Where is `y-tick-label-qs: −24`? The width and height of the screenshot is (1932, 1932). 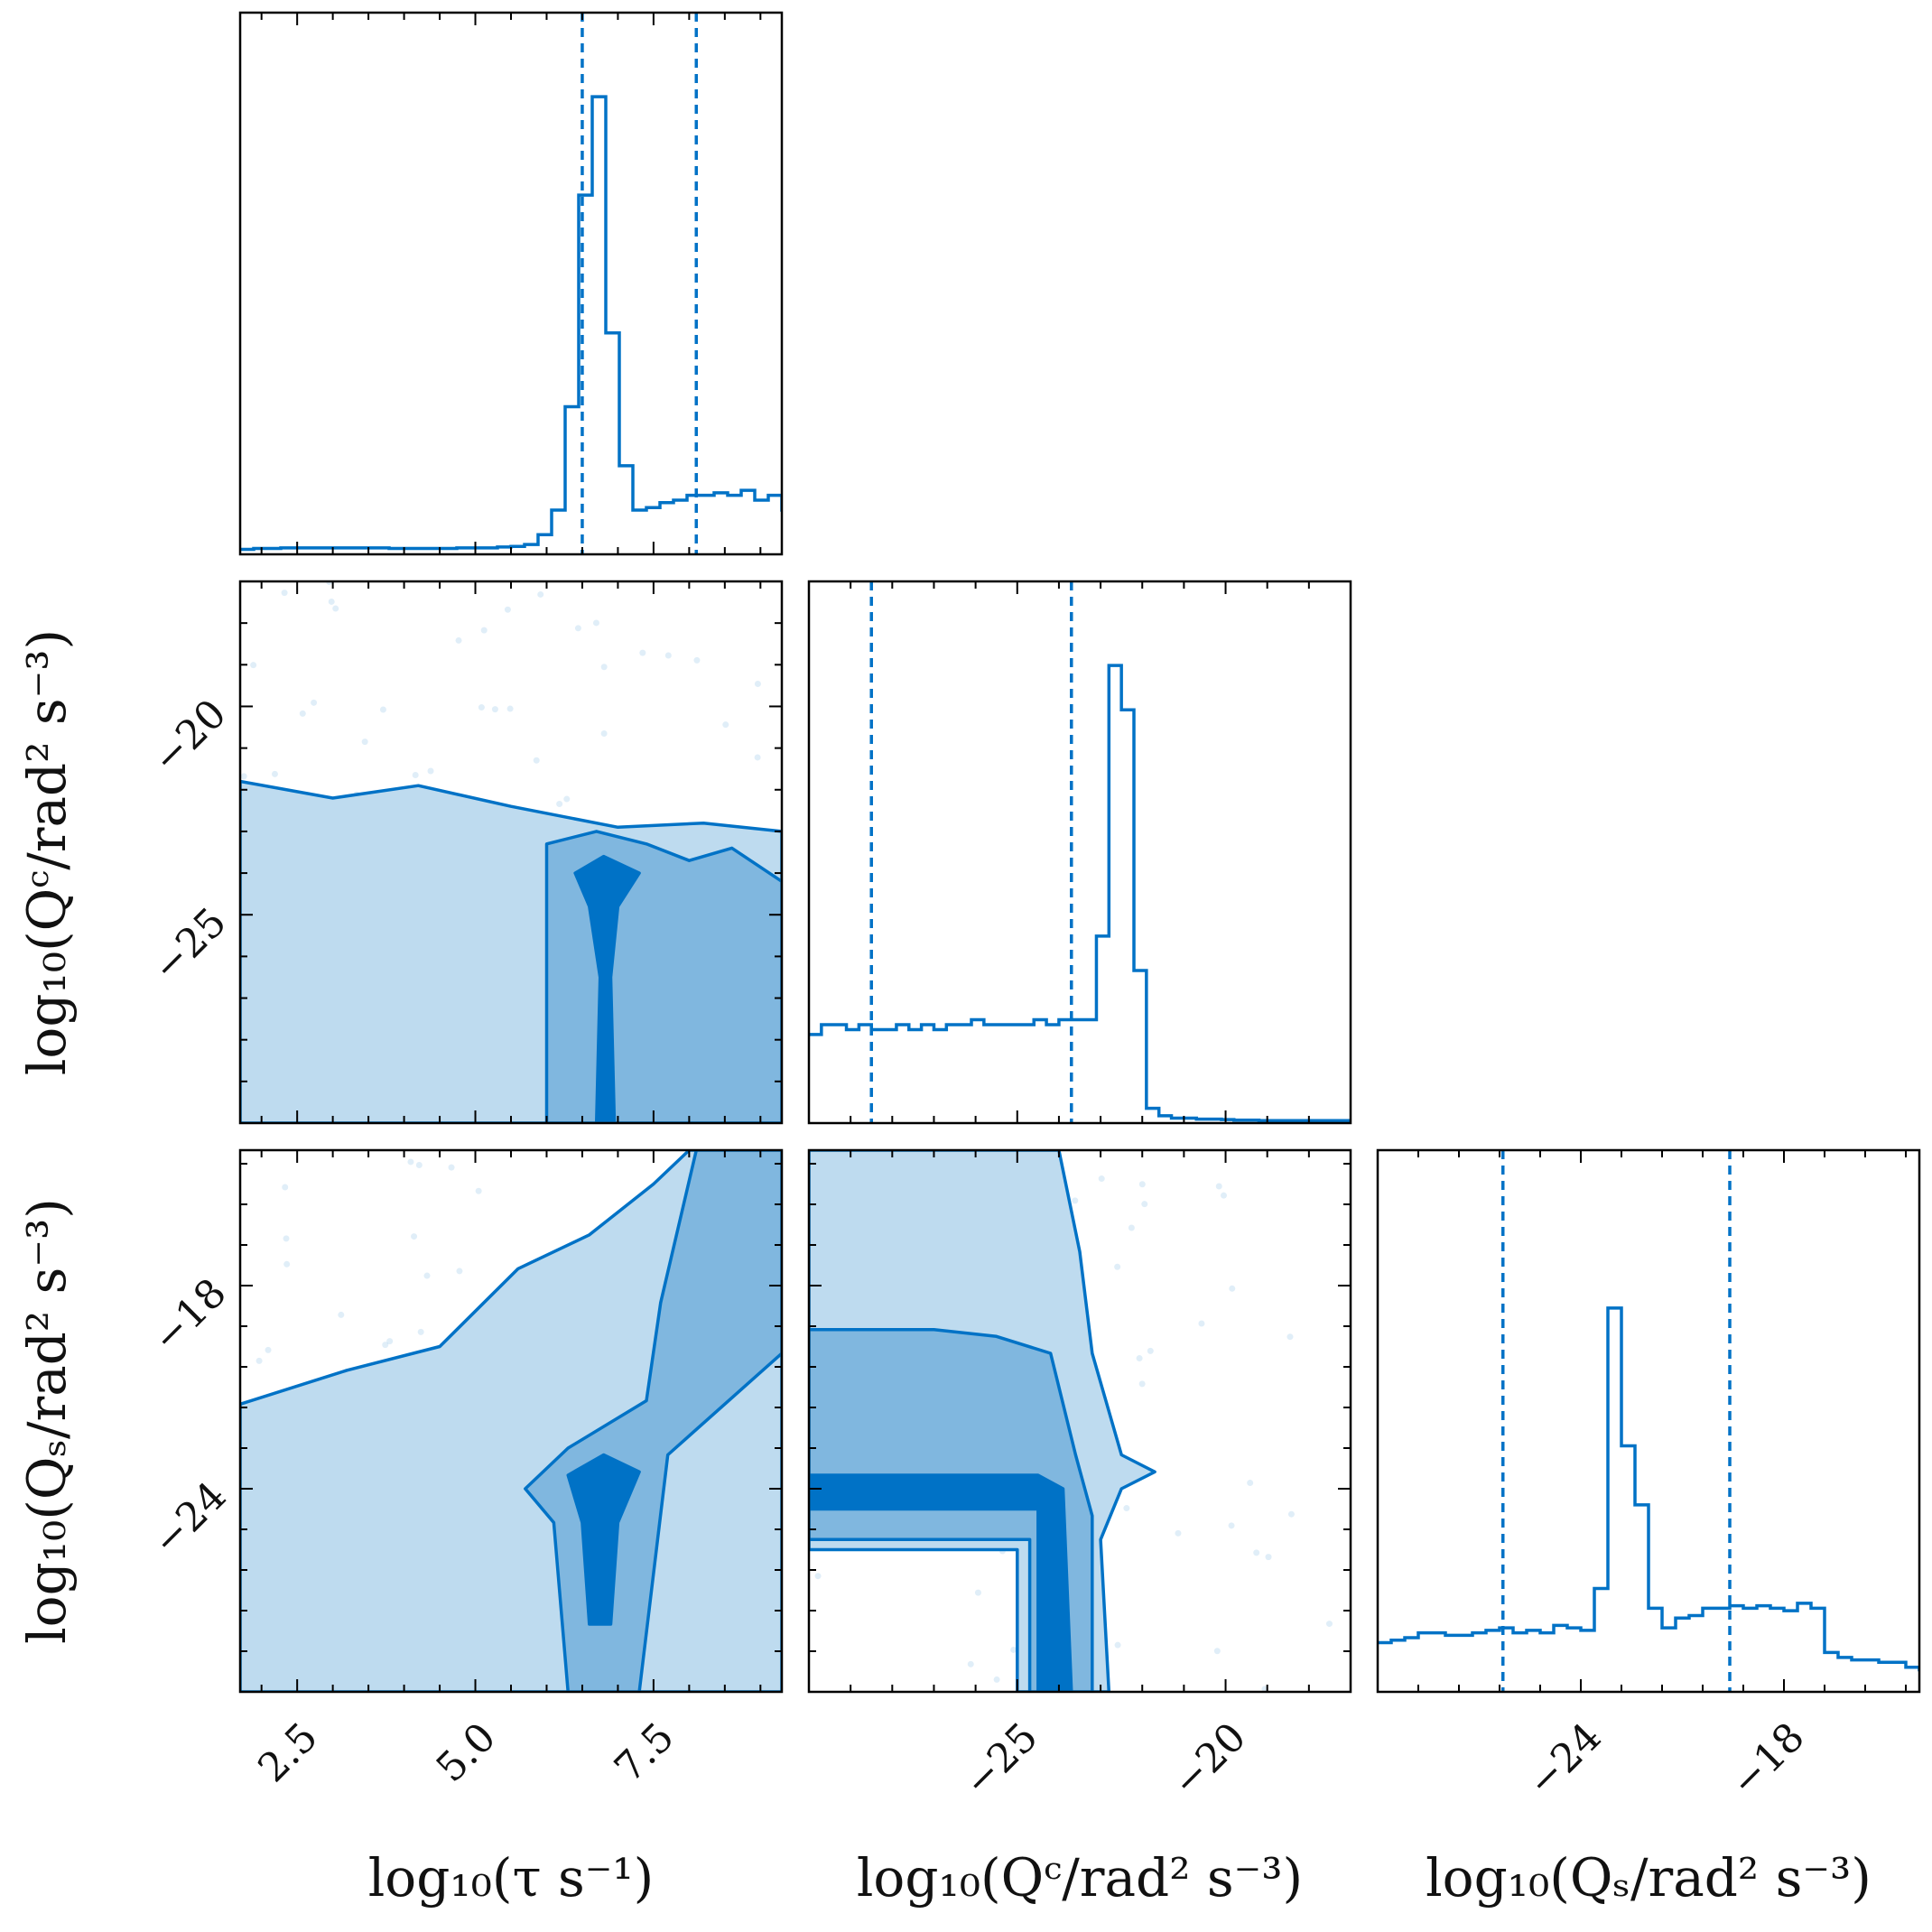 y-tick-label-qs: −24 is located at coordinates (190, 1519).